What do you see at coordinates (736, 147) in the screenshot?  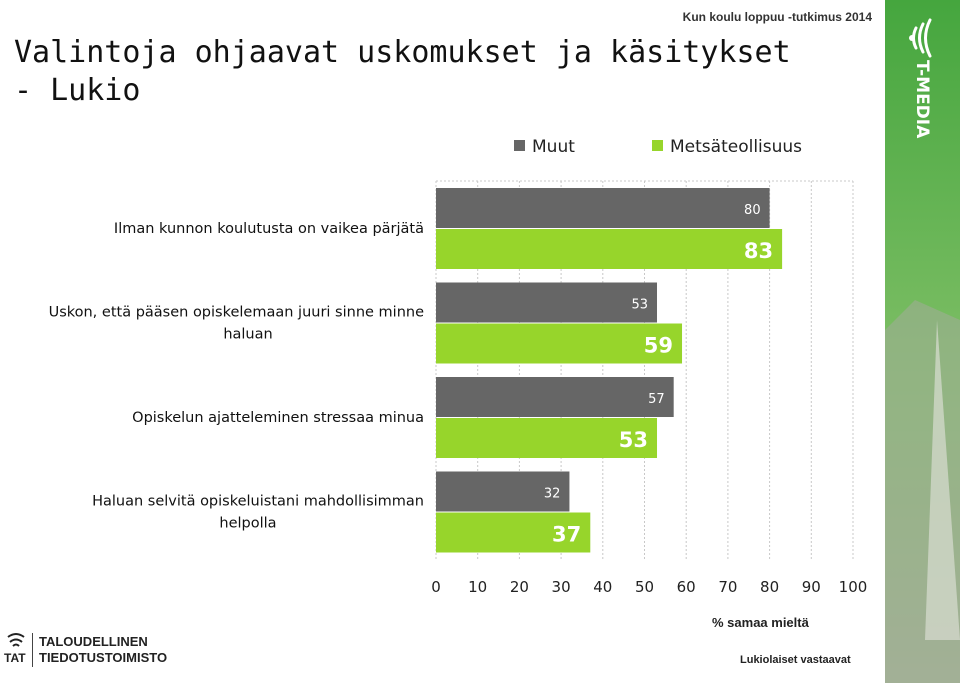 I see `legend-label: Metsäteollisuus` at bounding box center [736, 147].